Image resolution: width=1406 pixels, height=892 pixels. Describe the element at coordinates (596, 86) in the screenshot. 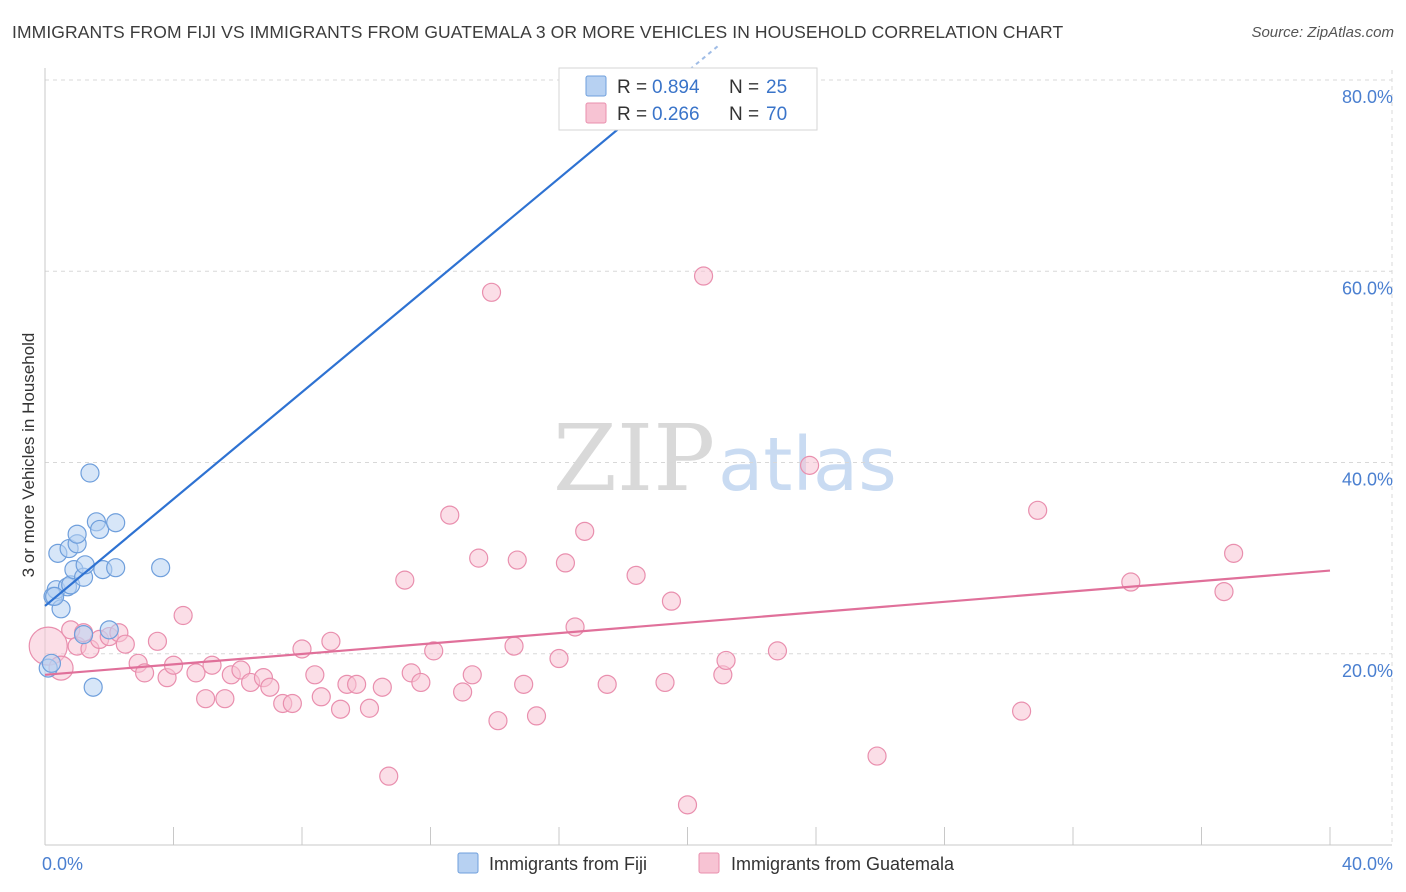

I see `legend-swatch-fiji` at that location.